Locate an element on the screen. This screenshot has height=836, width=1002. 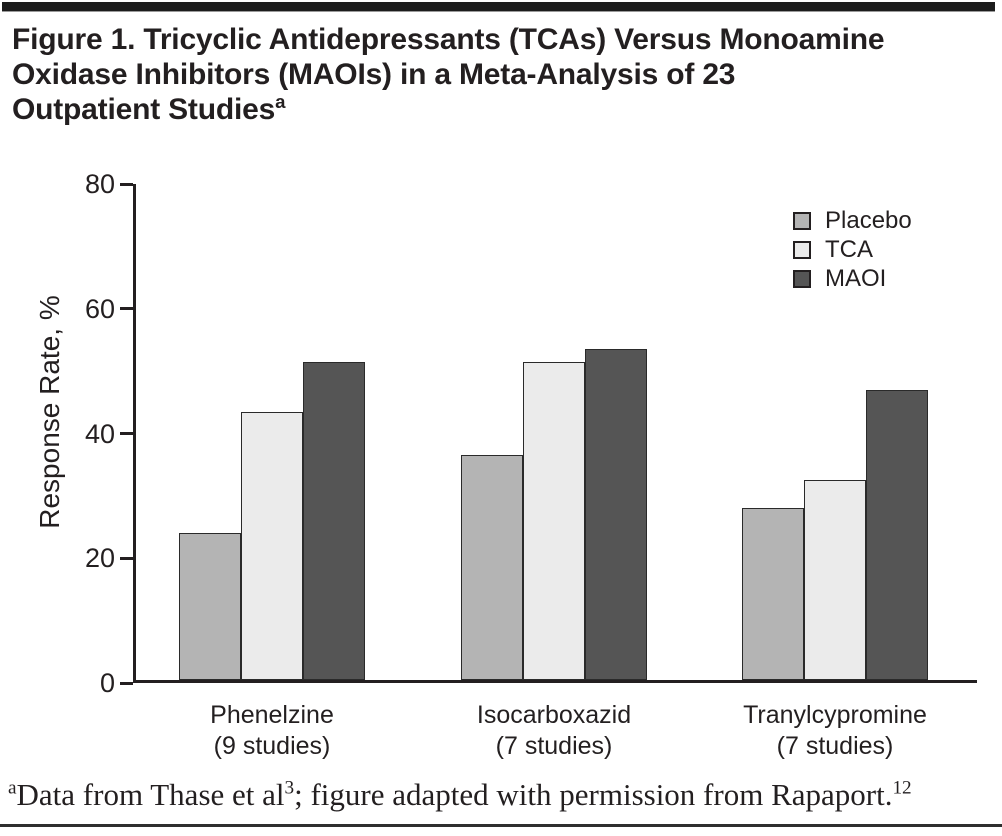
y-tick-label-60: 60 is located at coordinates (99, 308).